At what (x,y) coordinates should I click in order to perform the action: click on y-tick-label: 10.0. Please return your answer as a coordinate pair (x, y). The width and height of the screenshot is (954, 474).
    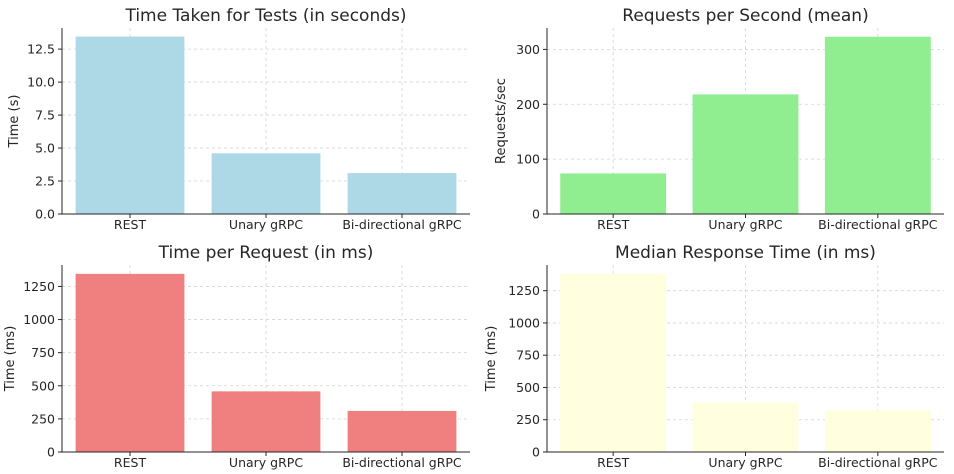
    Looking at the image, I should click on (41, 82).